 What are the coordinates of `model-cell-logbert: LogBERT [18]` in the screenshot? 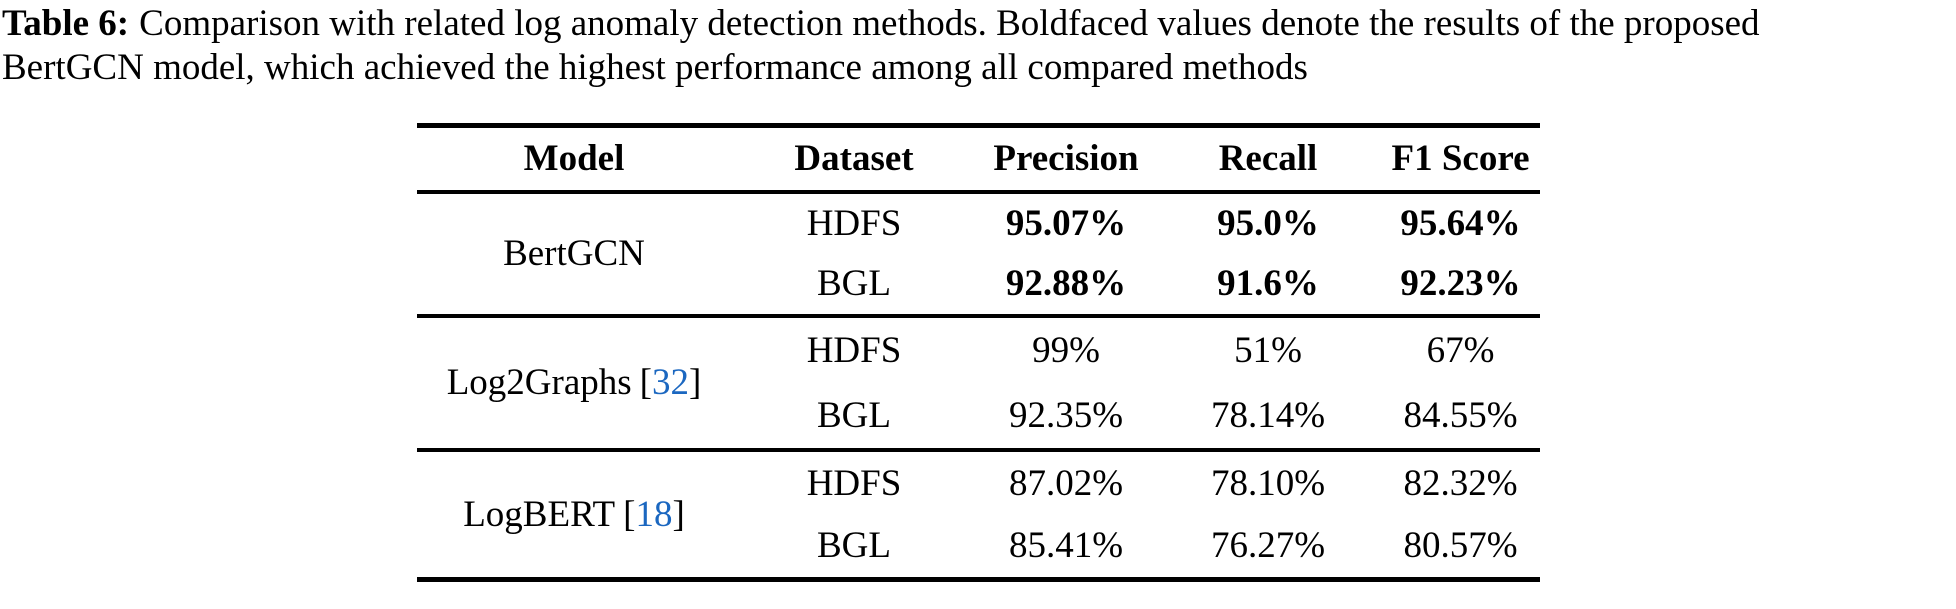 It's located at (574, 515).